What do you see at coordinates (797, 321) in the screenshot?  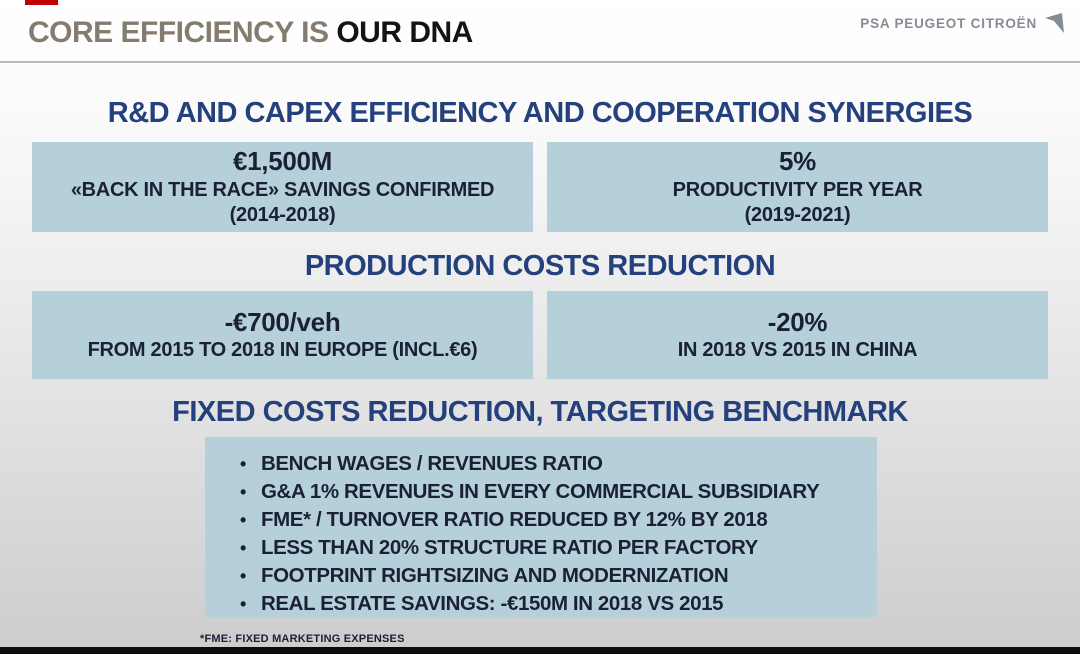 I see `stat-value: -20%` at bounding box center [797, 321].